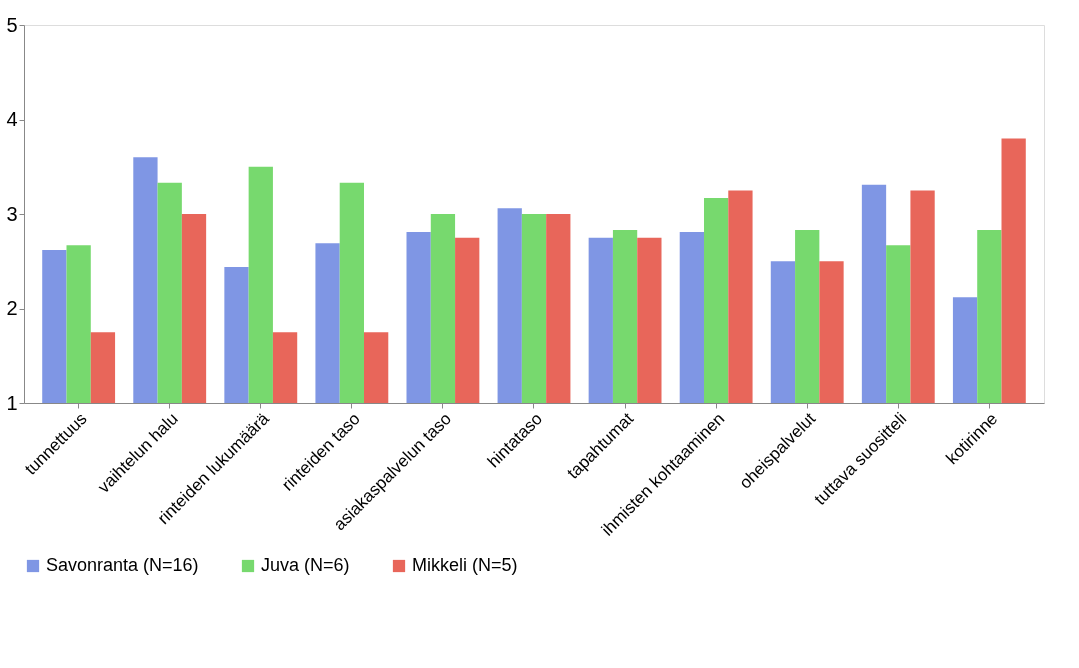 The height and width of the screenshot is (668, 1079). Describe the element at coordinates (305, 565) in the screenshot. I see `legend-label: Juva (N=6)` at that location.